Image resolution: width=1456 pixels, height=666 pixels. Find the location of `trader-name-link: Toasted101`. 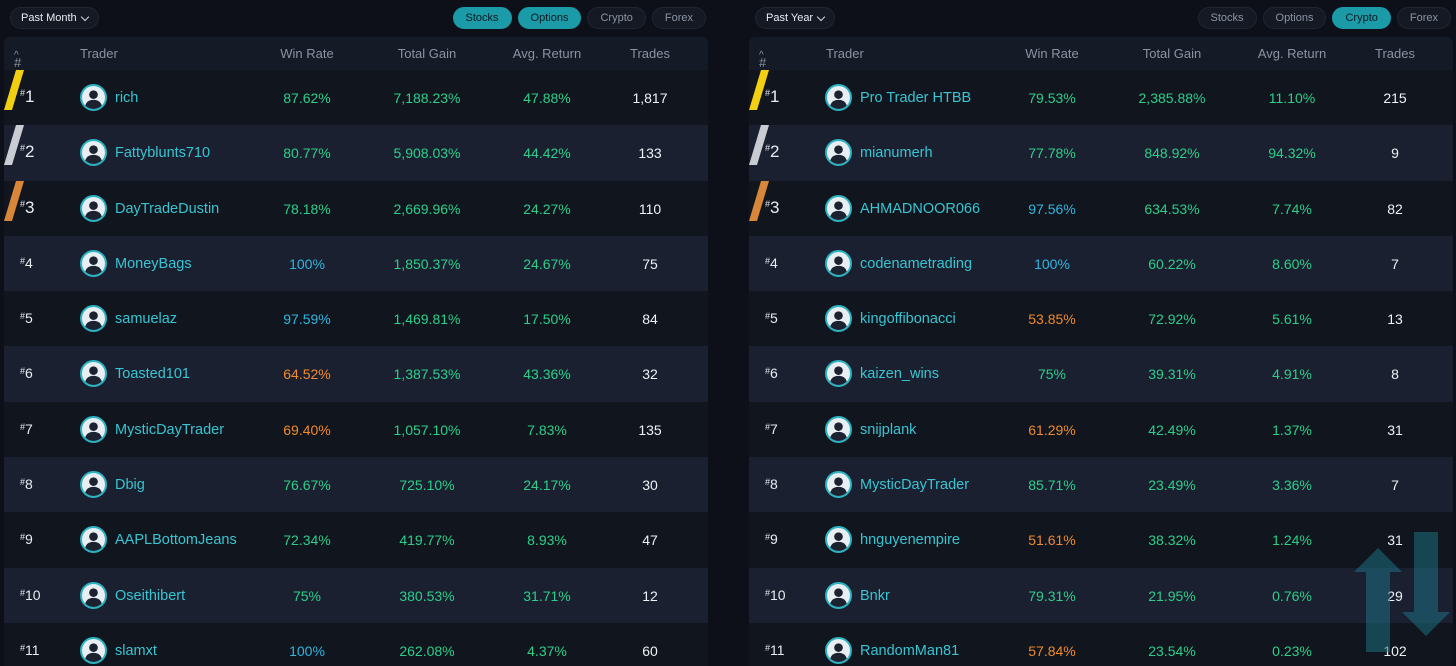

trader-name-link: Toasted101 is located at coordinates (152, 374).